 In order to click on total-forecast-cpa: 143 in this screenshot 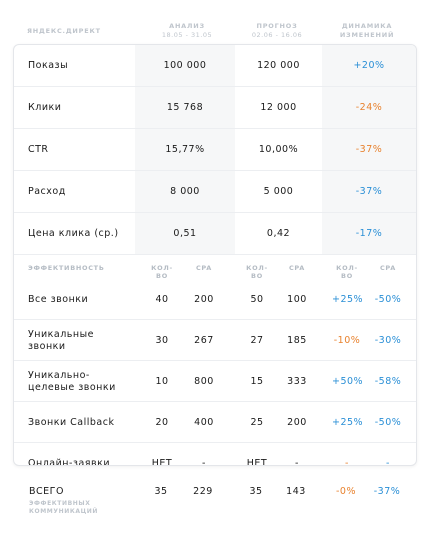, I will do `click(296, 491)`.